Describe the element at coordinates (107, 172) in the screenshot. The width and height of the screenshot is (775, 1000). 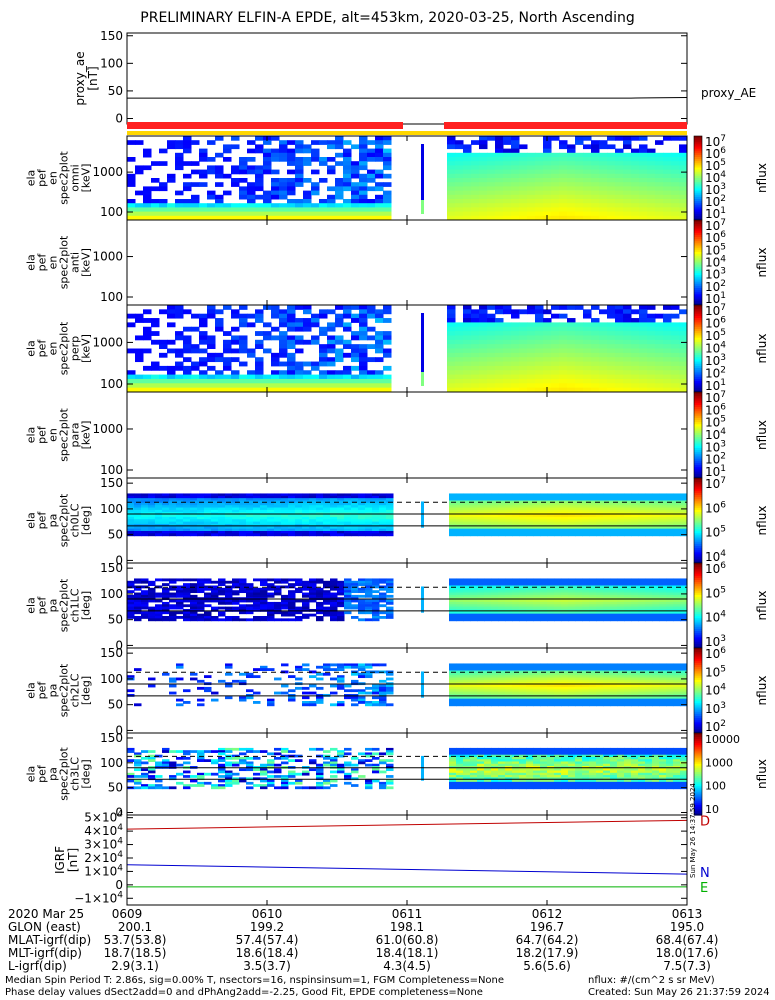
I see `ytick-label: 1000` at that location.